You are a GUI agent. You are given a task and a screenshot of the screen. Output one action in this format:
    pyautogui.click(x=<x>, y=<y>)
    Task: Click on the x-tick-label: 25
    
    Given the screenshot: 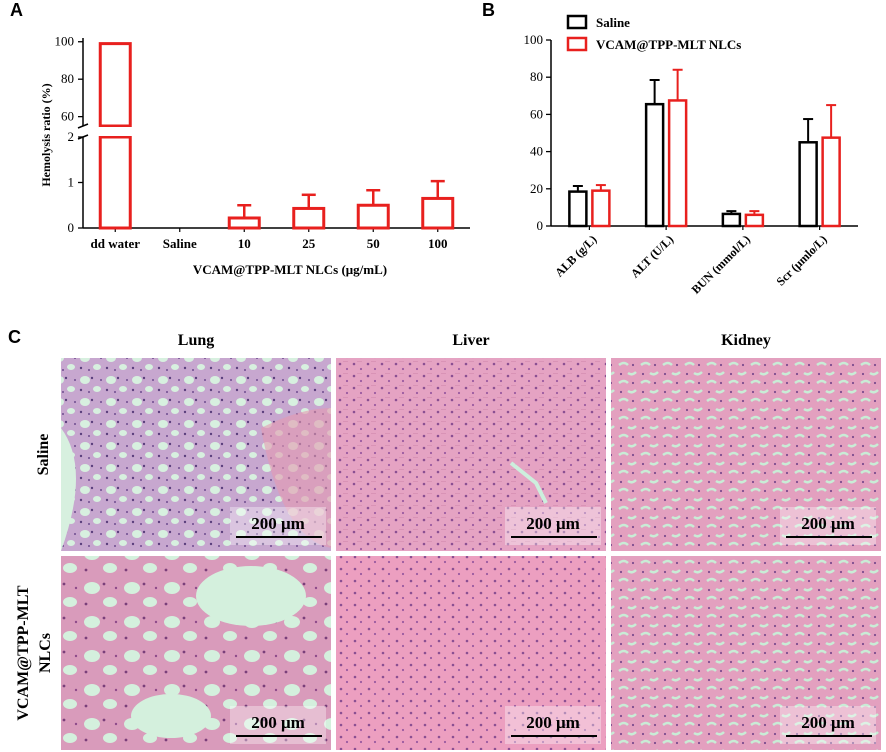 What is the action you would take?
    pyautogui.click(x=309, y=243)
    